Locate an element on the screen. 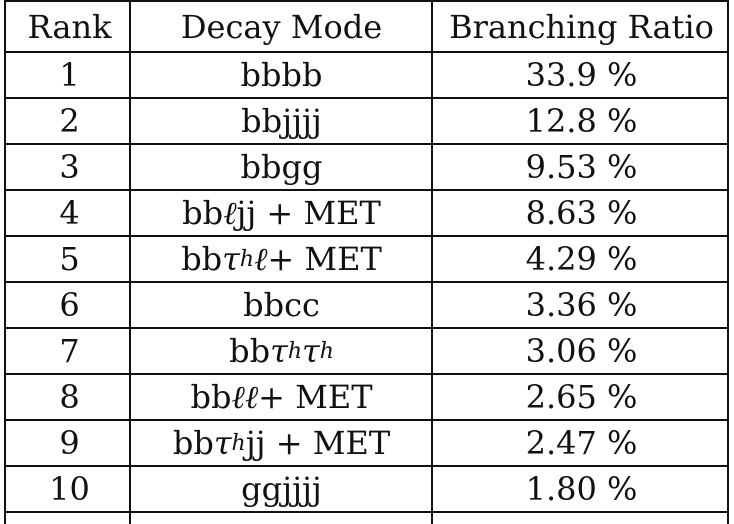 This screenshot has width=734, height=524. ratio-cell: 3.36 % is located at coordinates (581, 305).